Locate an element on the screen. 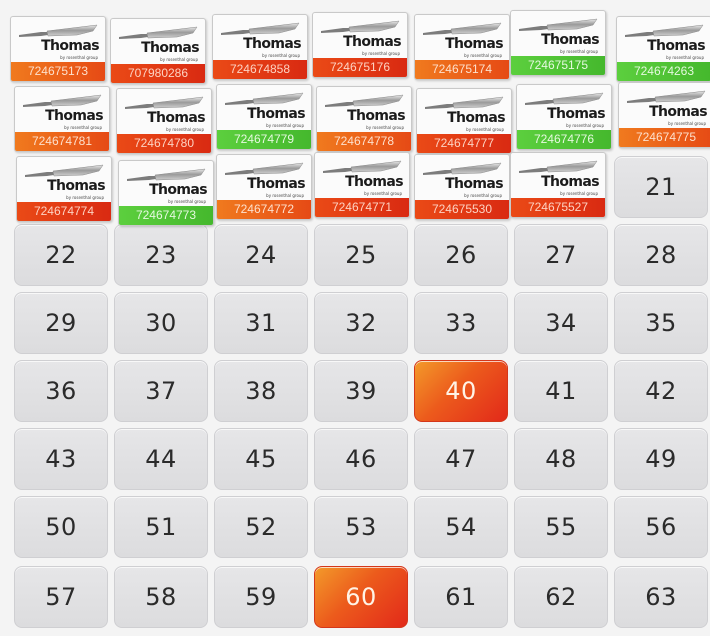  album-slot-29: 29 is located at coordinates (61, 323).